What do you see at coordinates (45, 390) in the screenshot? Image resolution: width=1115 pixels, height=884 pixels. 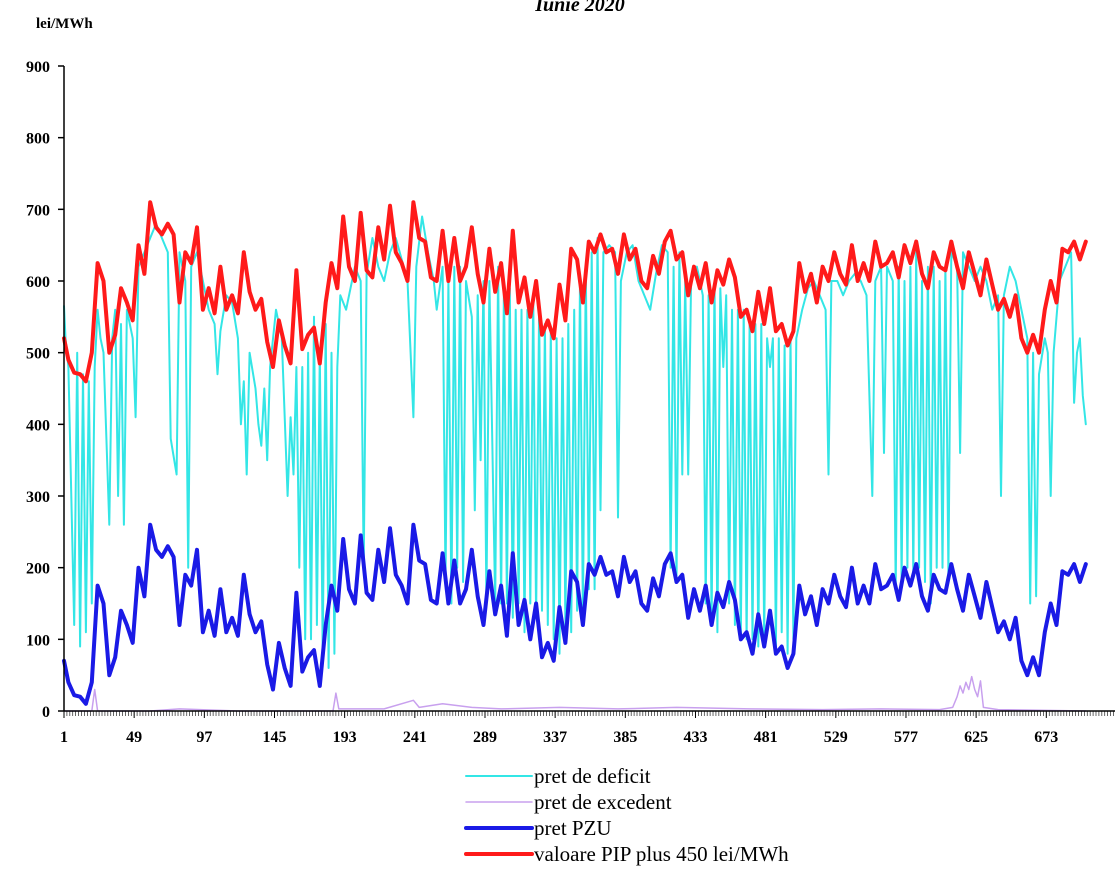 I see `y-axis-ticks: 0 100 200 300 400 500 600 700 800 900` at bounding box center [45, 390].